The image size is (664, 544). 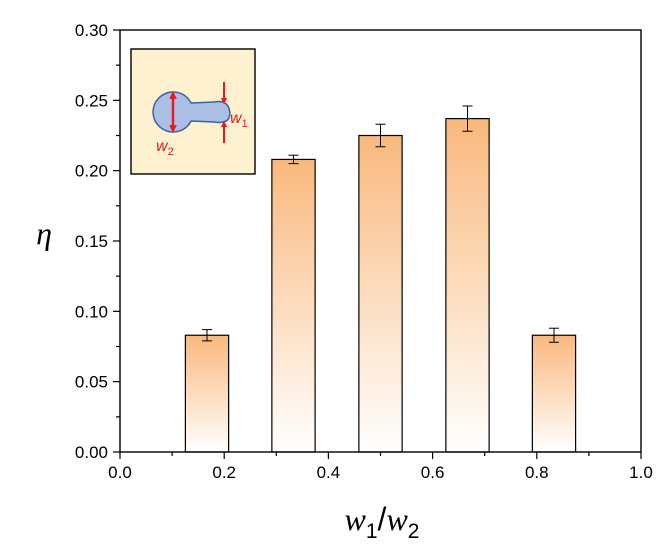 I want to click on x-title-w2: w, so click(x=397, y=519).